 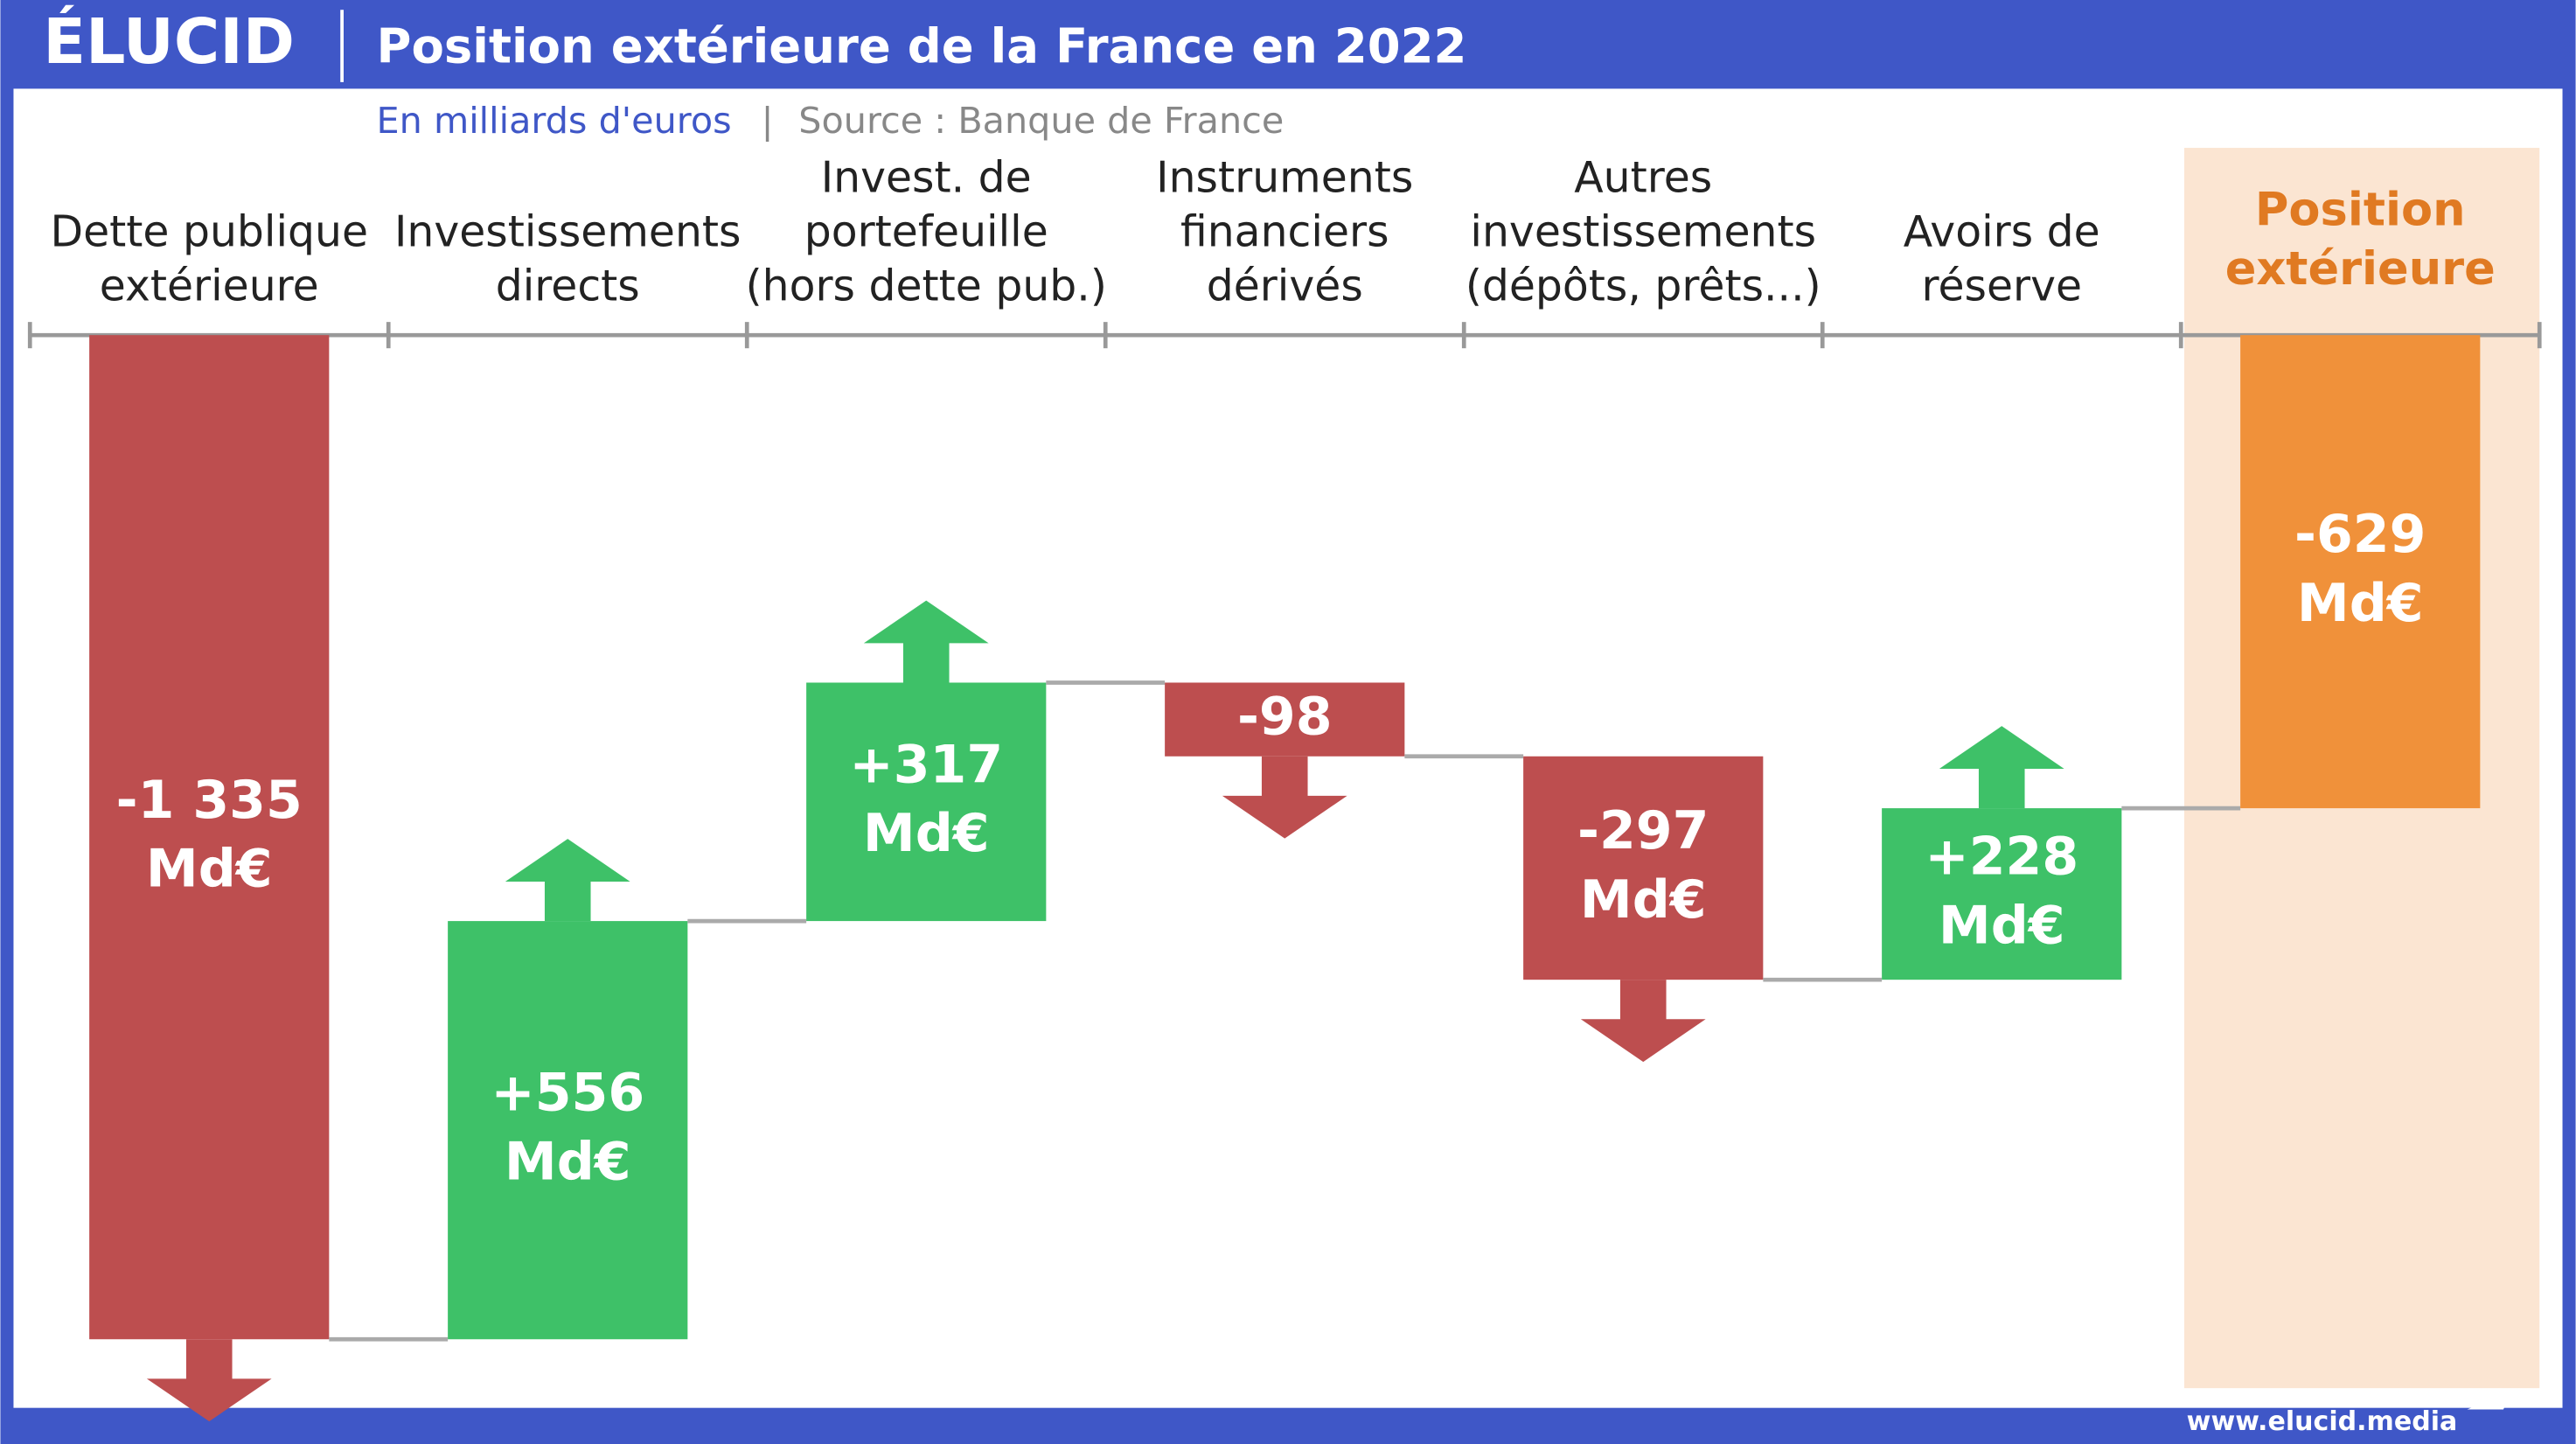 I want to click on subtitle: En milliards d'euros, so click(x=554, y=121).